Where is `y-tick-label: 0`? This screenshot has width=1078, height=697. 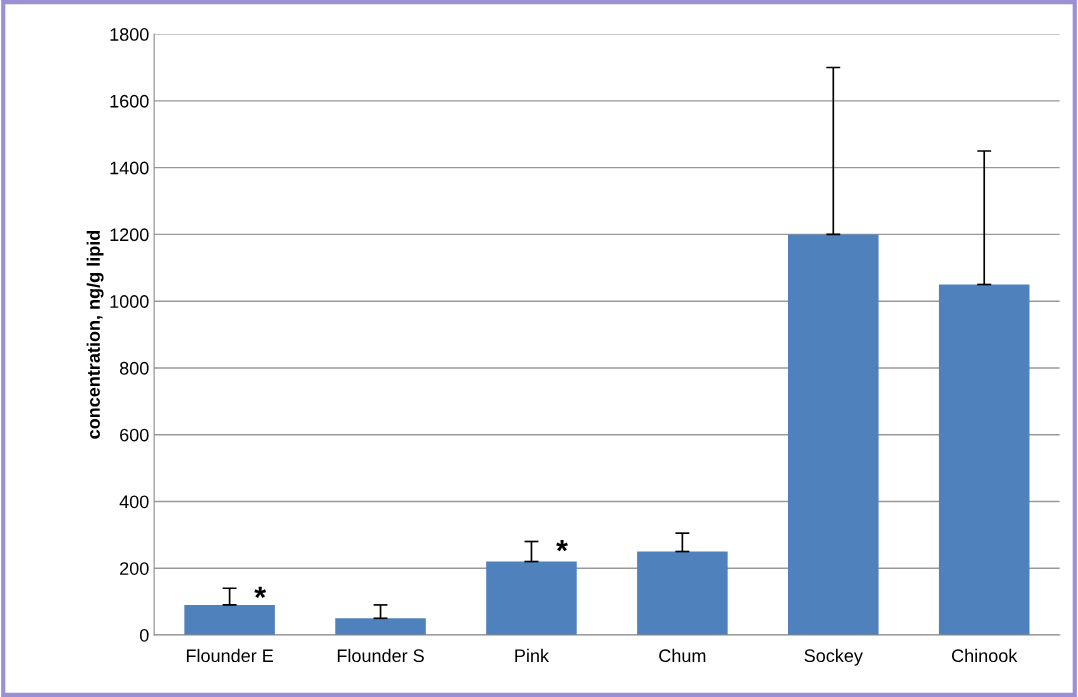 y-tick-label: 0 is located at coordinates (144, 635).